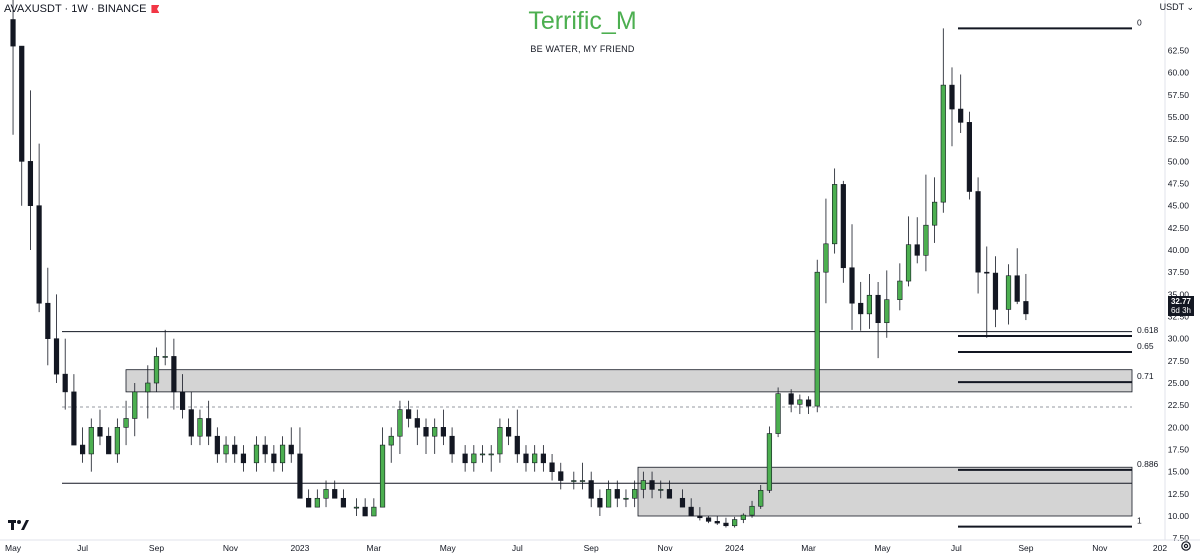 Image resolution: width=1200 pixels, height=555 pixels. Describe the element at coordinates (1186, 546) in the screenshot. I see `gear-icon` at that location.